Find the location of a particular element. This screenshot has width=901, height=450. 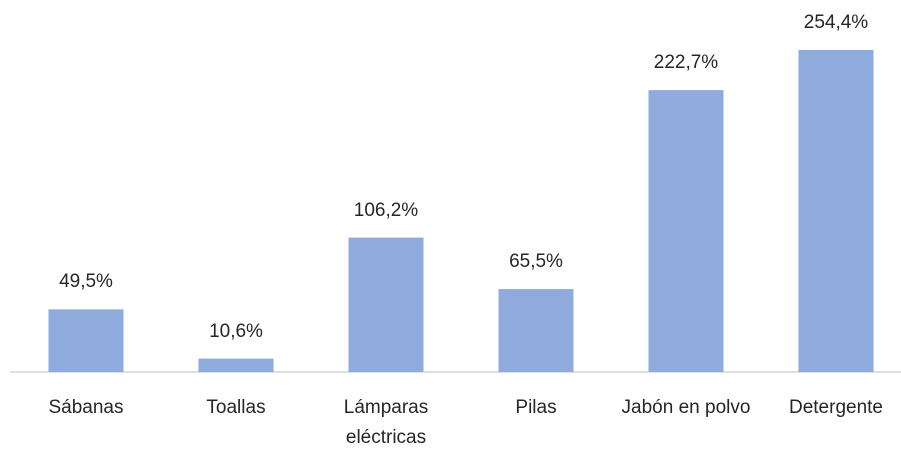

x-tick-label: Detergente is located at coordinates (835, 407).